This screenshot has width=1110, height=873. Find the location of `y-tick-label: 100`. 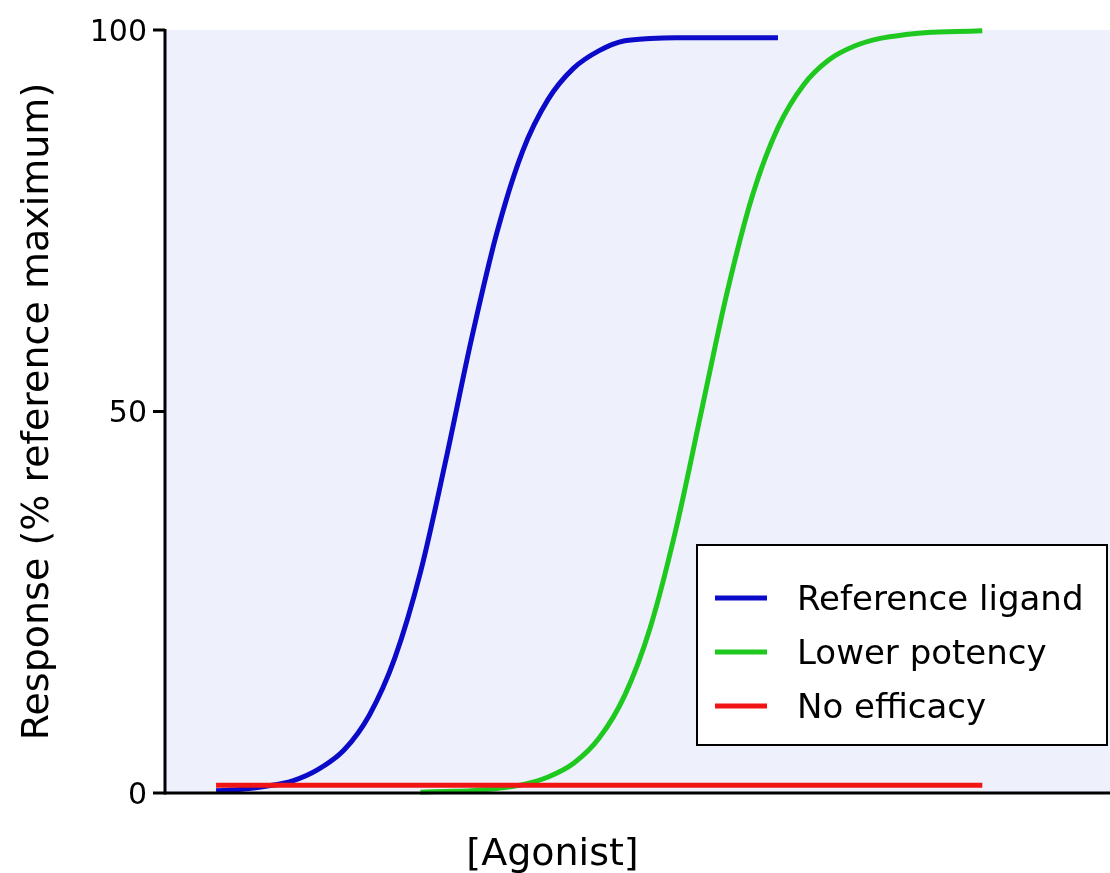

y-tick-label: 100 is located at coordinates (118, 30).